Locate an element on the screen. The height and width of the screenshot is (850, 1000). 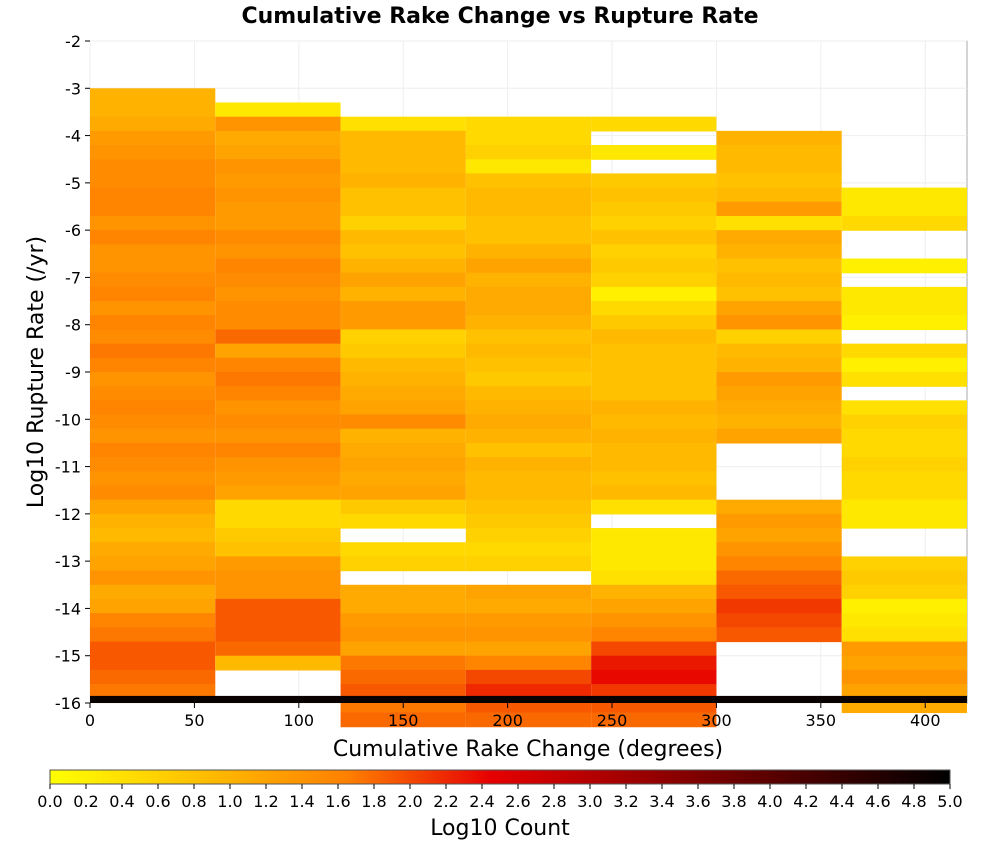
x-tick-label: 350 is located at coordinates (821, 720).